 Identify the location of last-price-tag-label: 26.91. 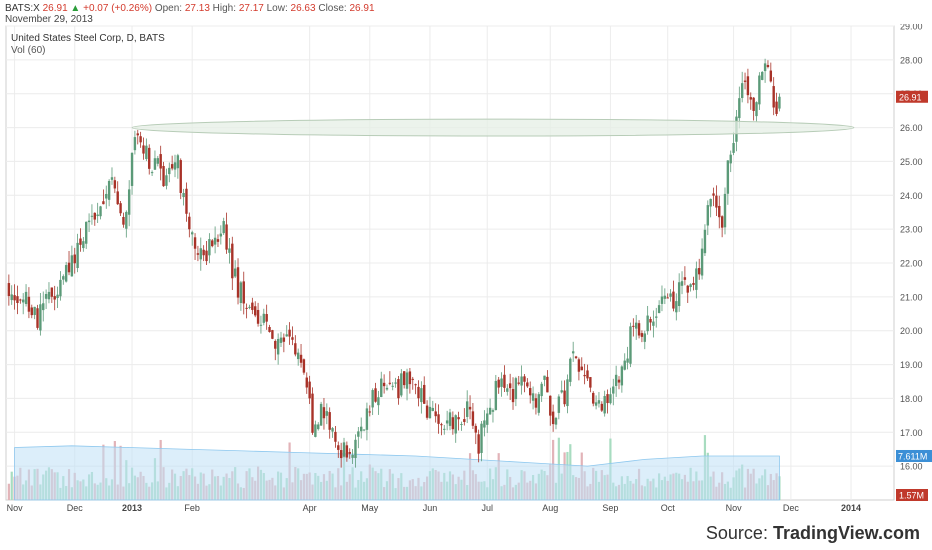
(910, 97).